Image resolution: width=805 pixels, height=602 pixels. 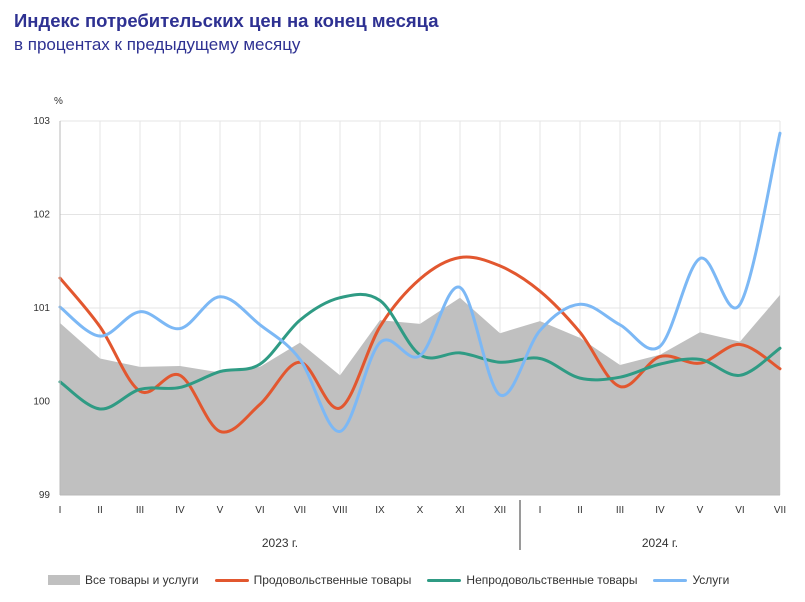 I want to click on x-tick-label: X, so click(x=420, y=510).